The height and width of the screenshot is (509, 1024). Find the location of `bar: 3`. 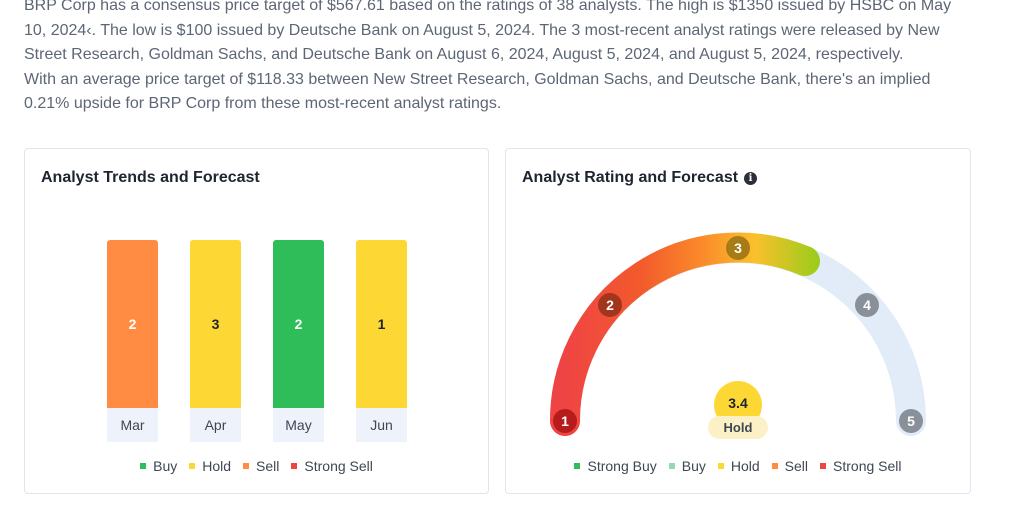

bar: 3 is located at coordinates (215, 324).